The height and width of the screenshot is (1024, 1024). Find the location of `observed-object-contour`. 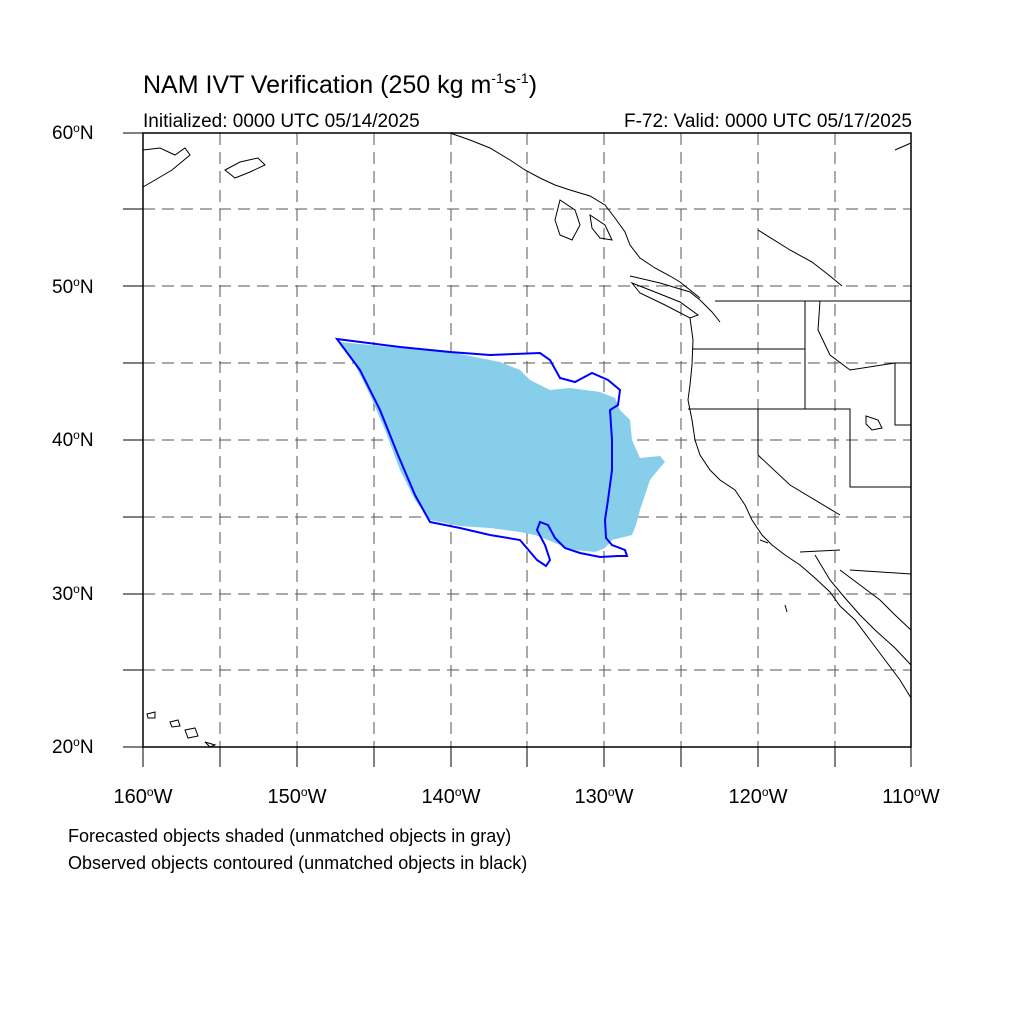

observed-object-contour is located at coordinates (481, 452).